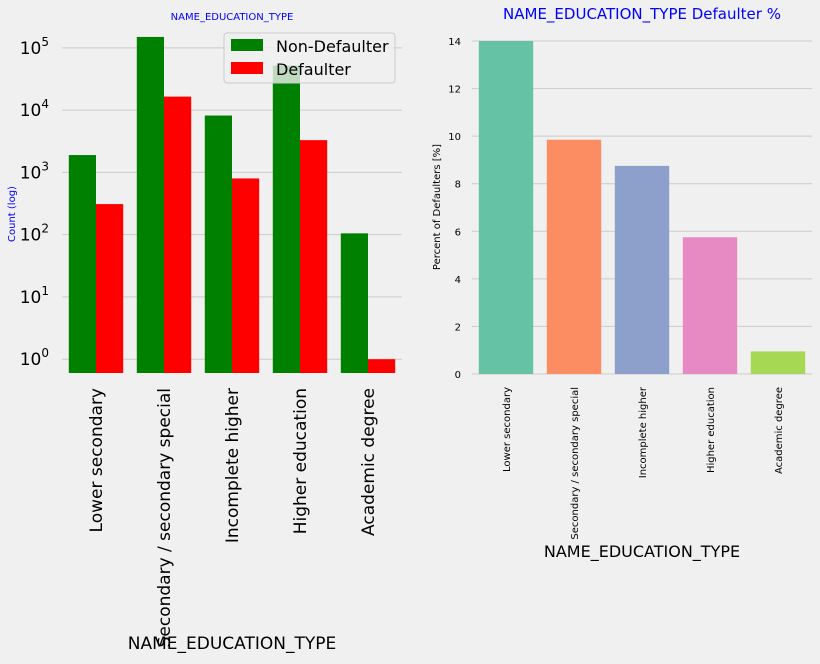 Image resolution: width=820 pixels, height=664 pixels. Describe the element at coordinates (178, 234) in the screenshot. I see `bar-defaulter-secondary-secondary-special` at that location.